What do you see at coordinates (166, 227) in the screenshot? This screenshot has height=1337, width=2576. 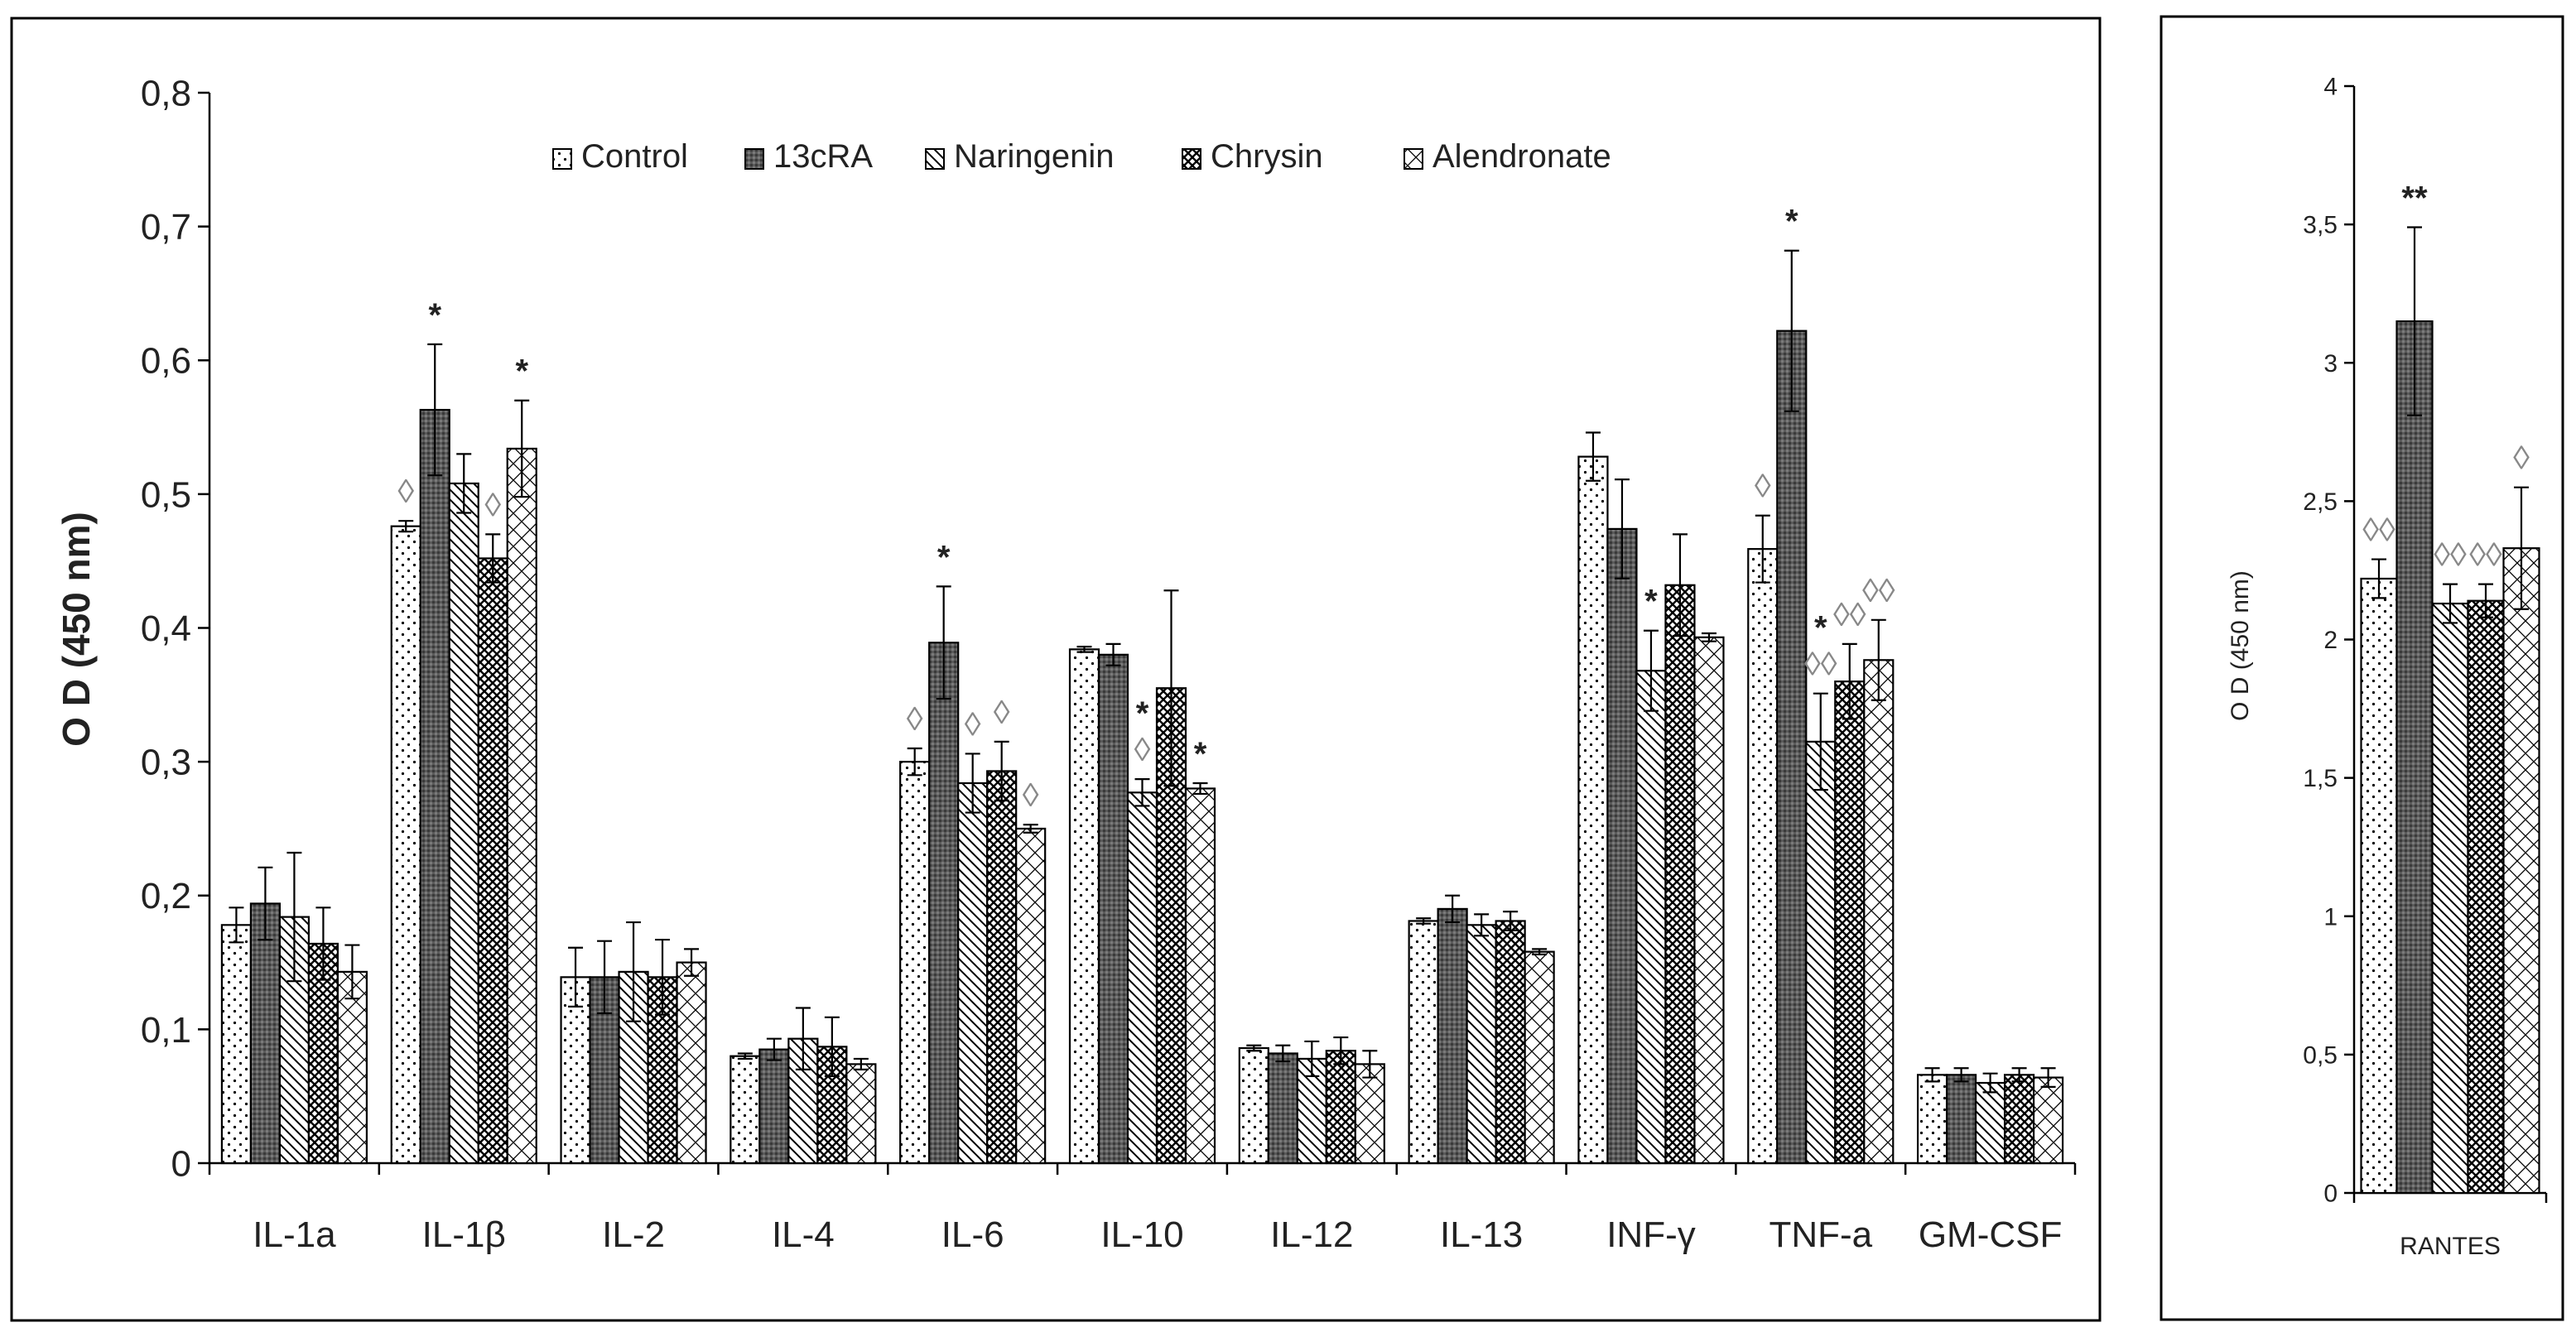 I see `main-y-tick-label: 0,7` at bounding box center [166, 227].